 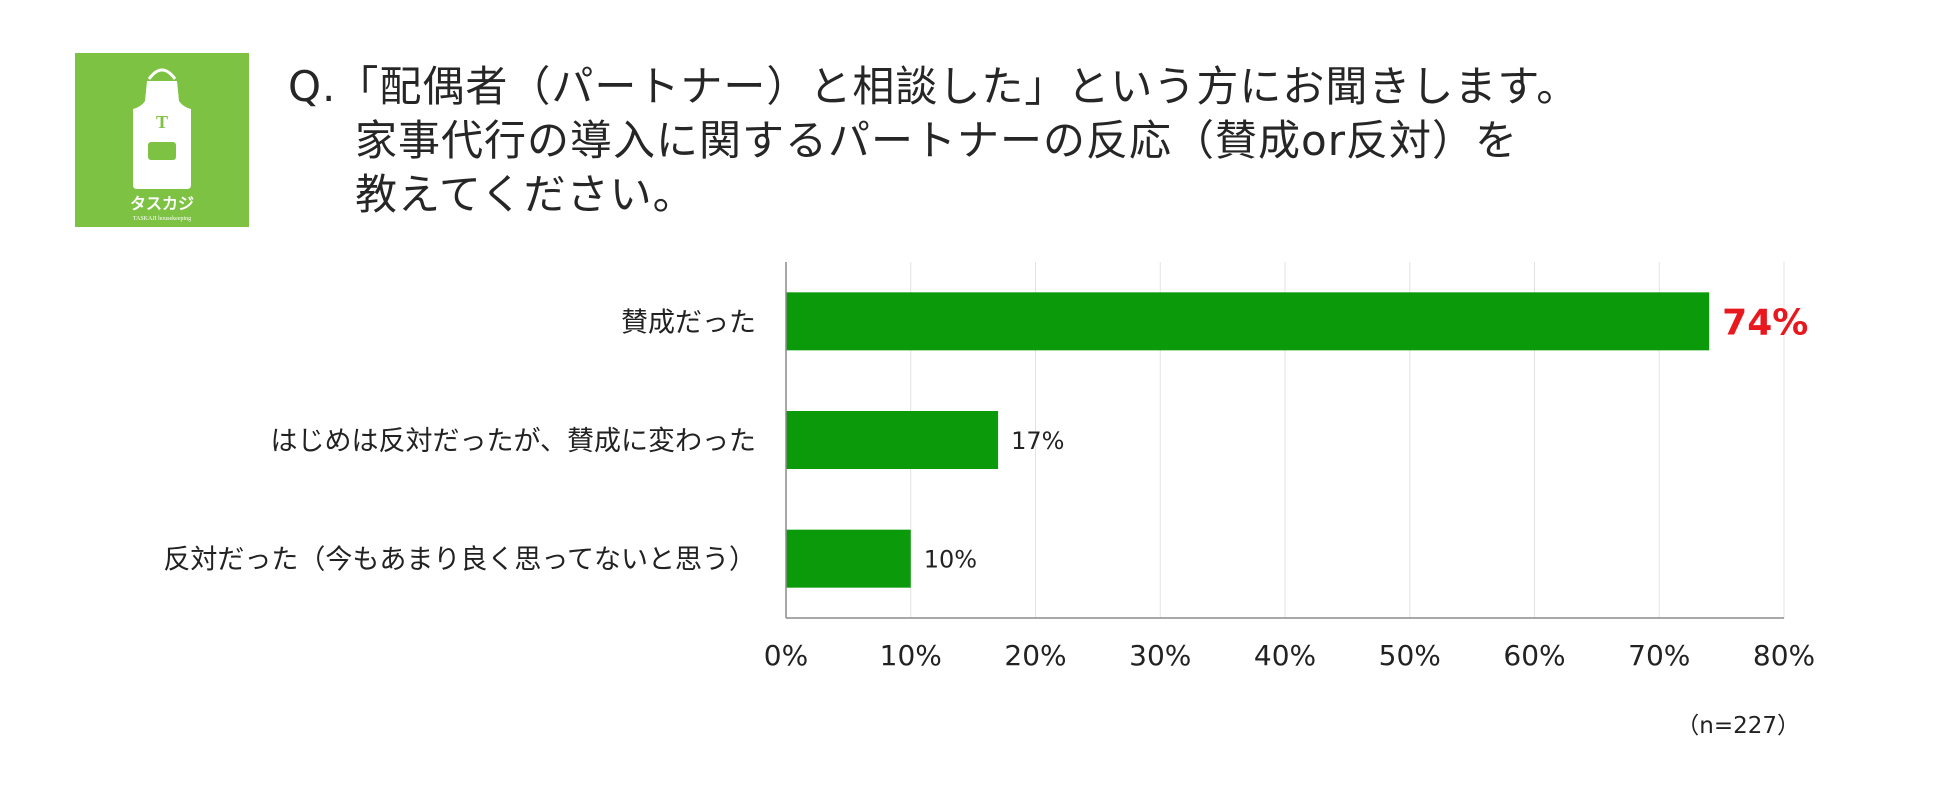 I want to click on question-line-2: 家事代行の導入に関するパートナーの反応（賛成or反対）を, so click(x=936, y=140).